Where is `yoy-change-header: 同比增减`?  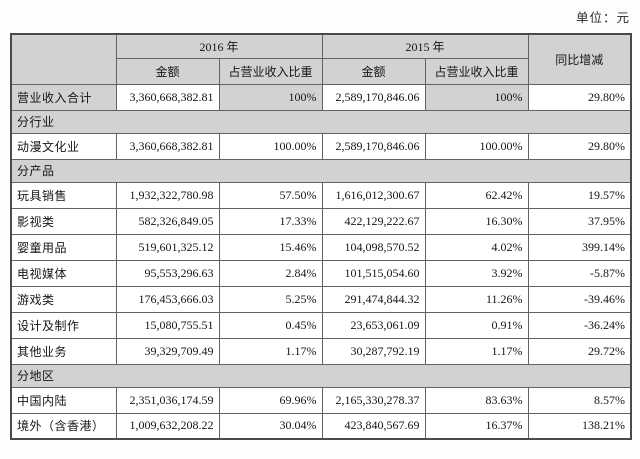 yoy-change-header: 同比增减 is located at coordinates (579, 59).